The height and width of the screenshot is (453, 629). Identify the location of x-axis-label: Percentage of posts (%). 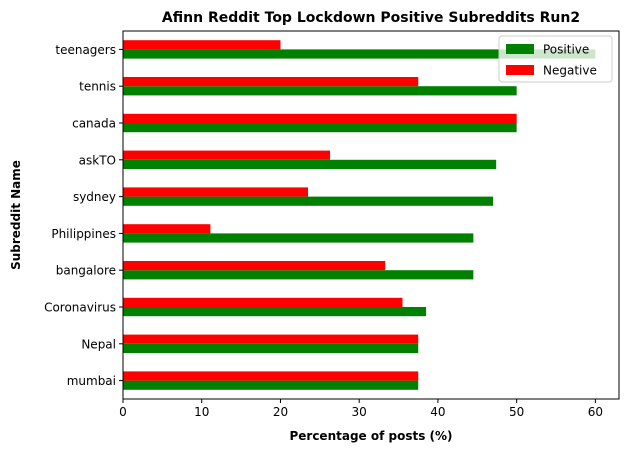
(370, 436).